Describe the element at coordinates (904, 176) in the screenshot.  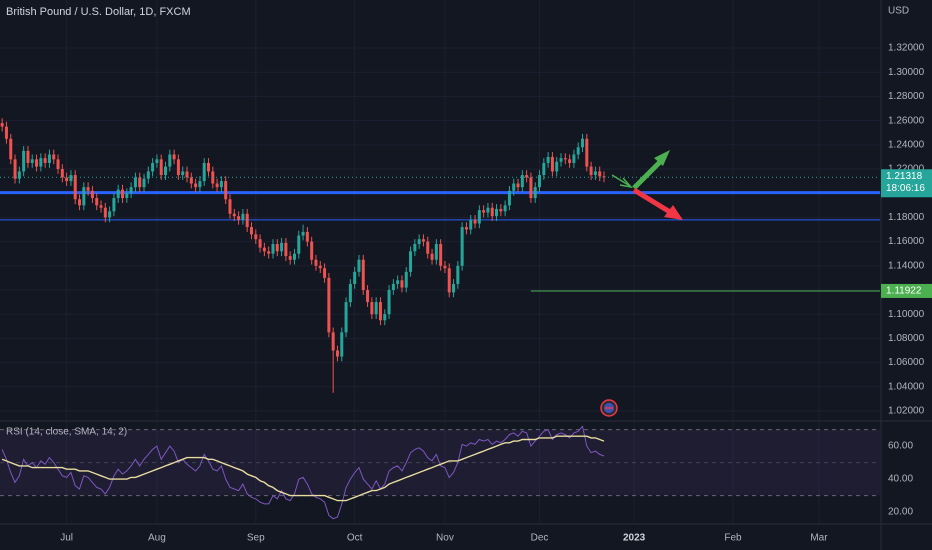
I see `last-price-label: 1.21318` at that location.